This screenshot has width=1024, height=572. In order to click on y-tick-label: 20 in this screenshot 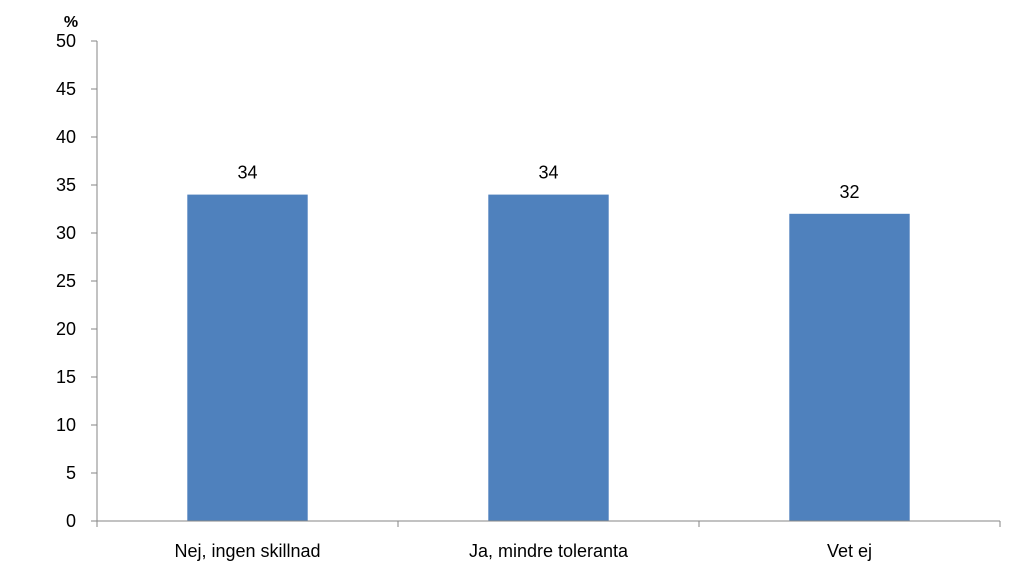, I will do `click(66, 329)`.